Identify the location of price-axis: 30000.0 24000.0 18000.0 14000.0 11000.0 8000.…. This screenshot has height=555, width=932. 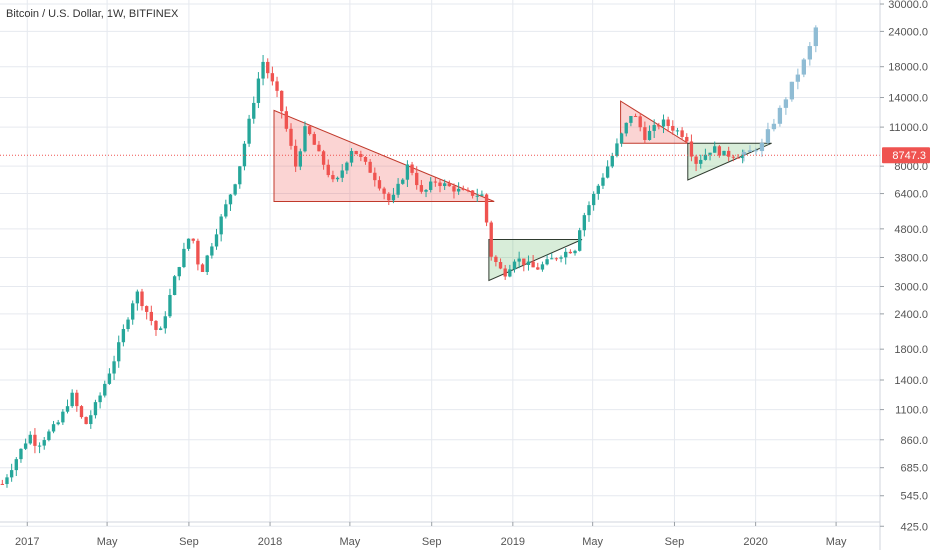
(904, 275).